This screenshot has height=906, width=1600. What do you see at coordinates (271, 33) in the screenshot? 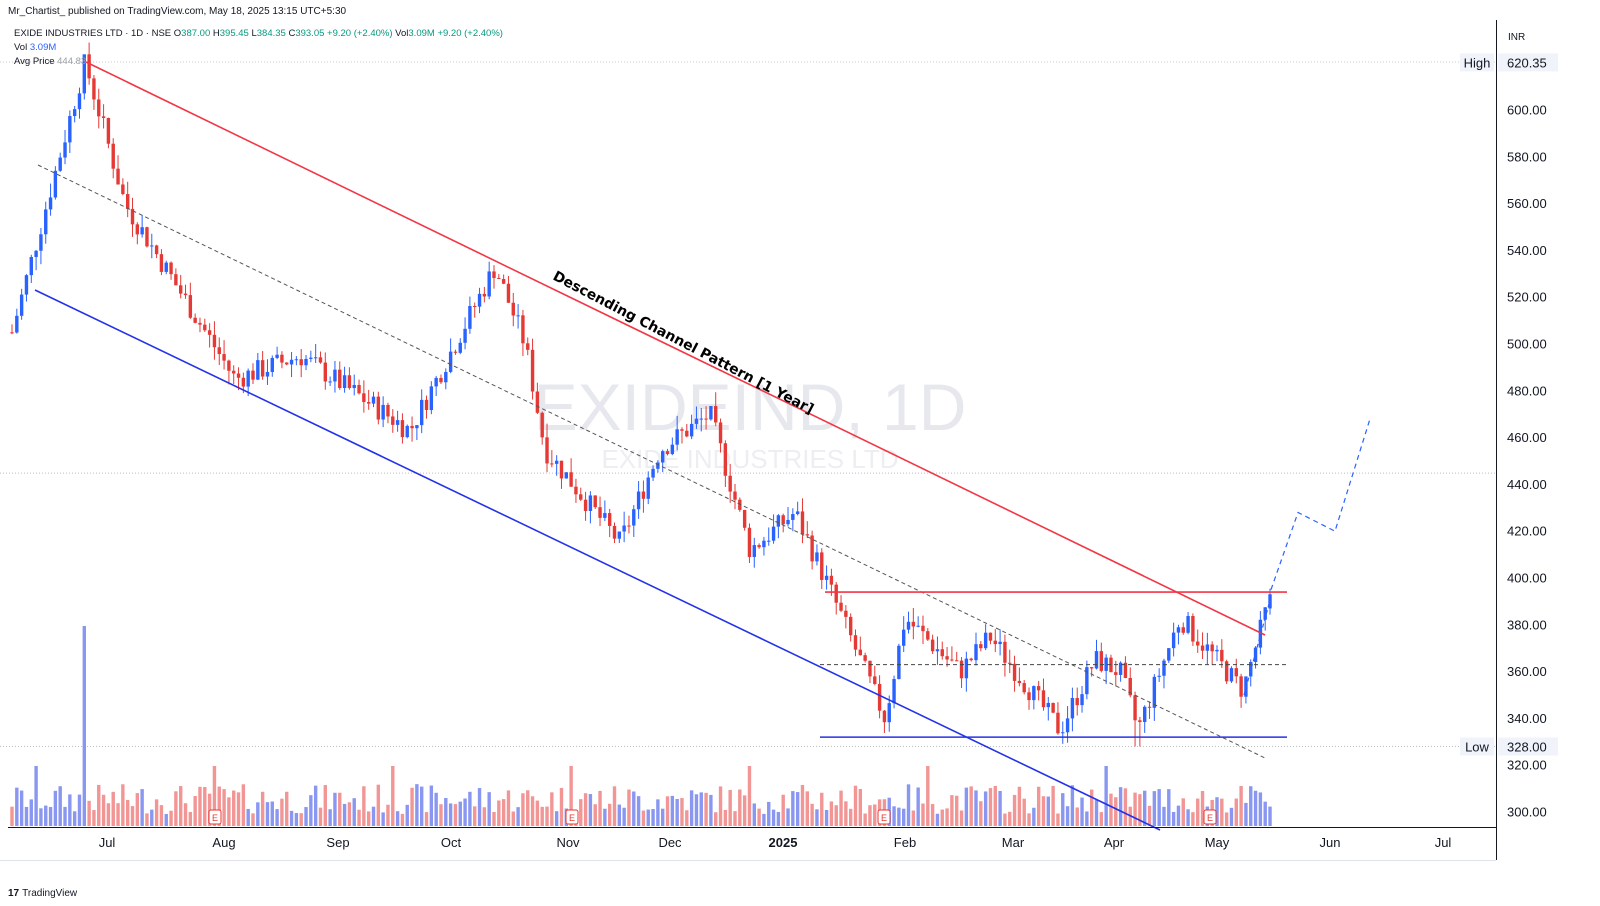
I see `low-value: 384.35` at bounding box center [271, 33].